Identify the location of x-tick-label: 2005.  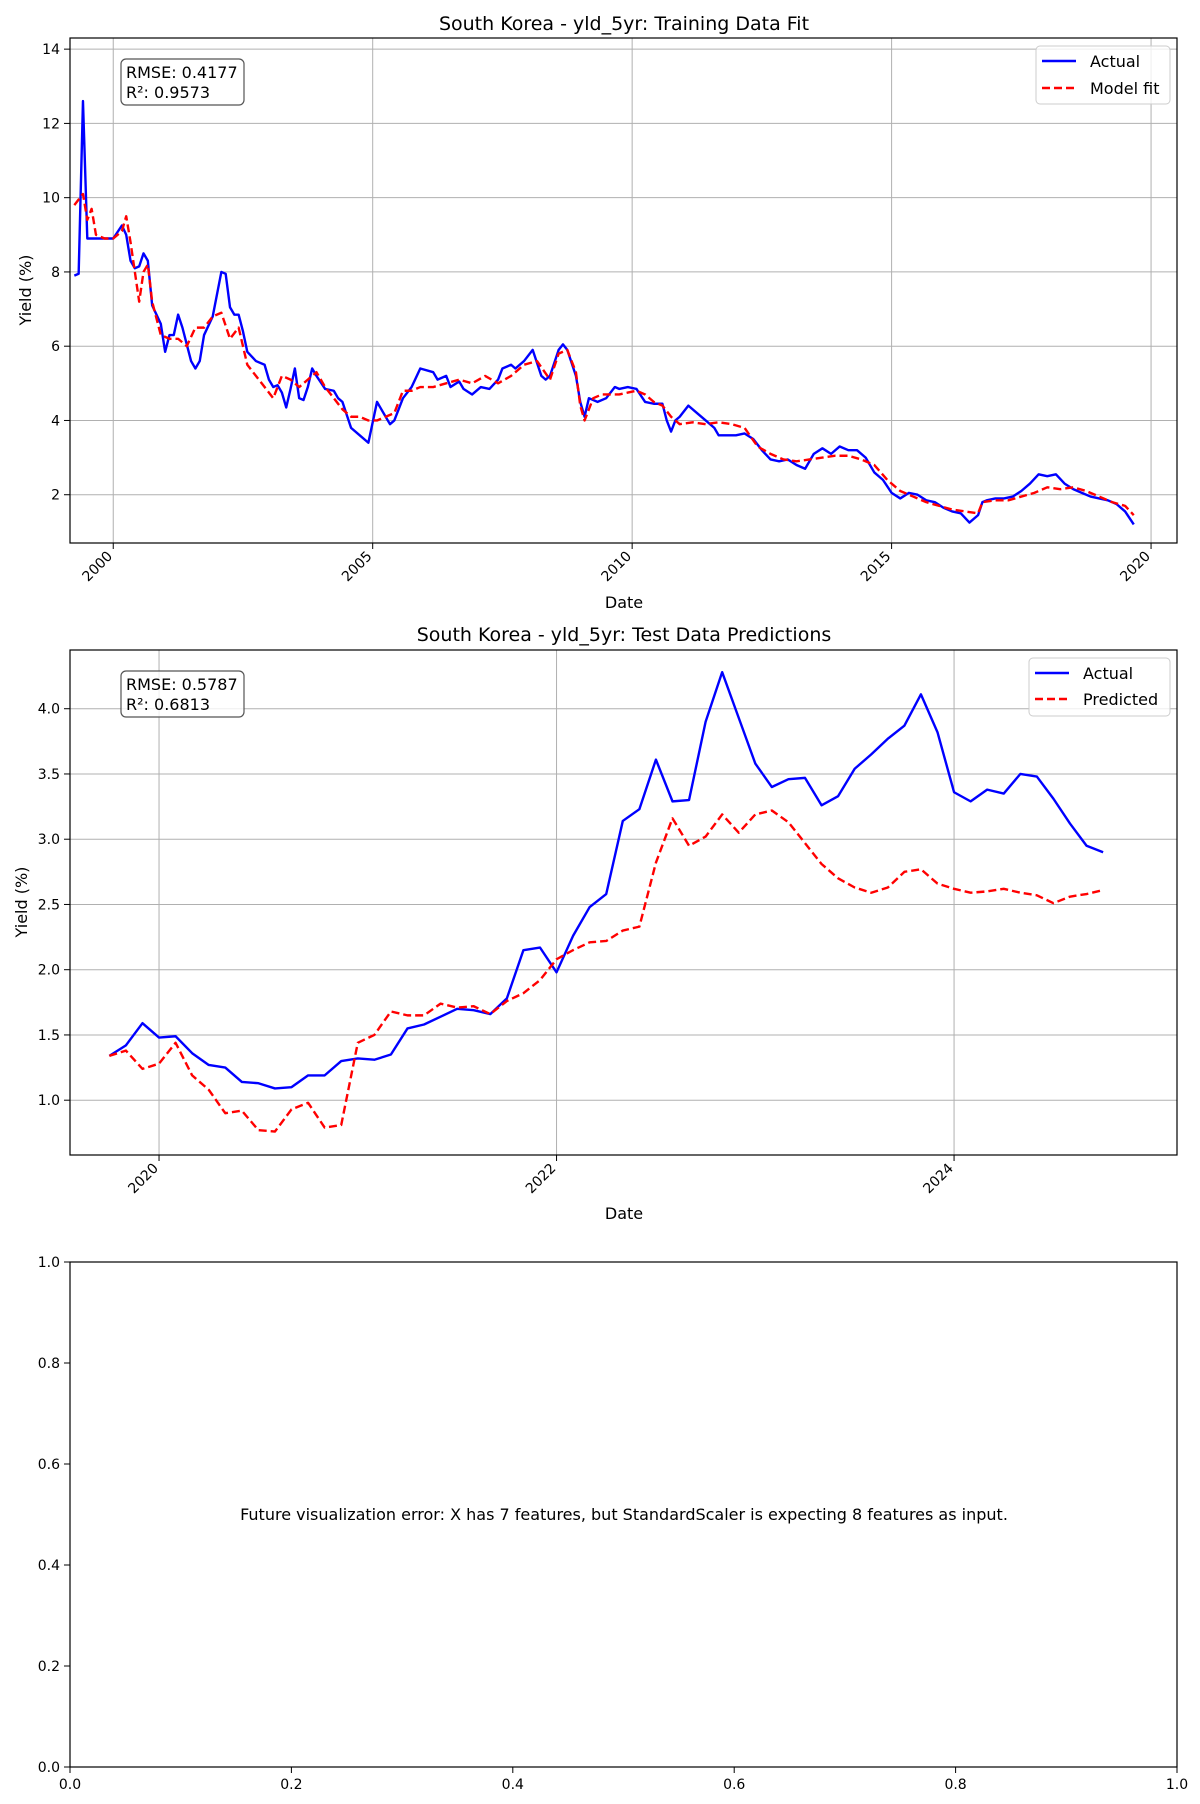
(357, 567).